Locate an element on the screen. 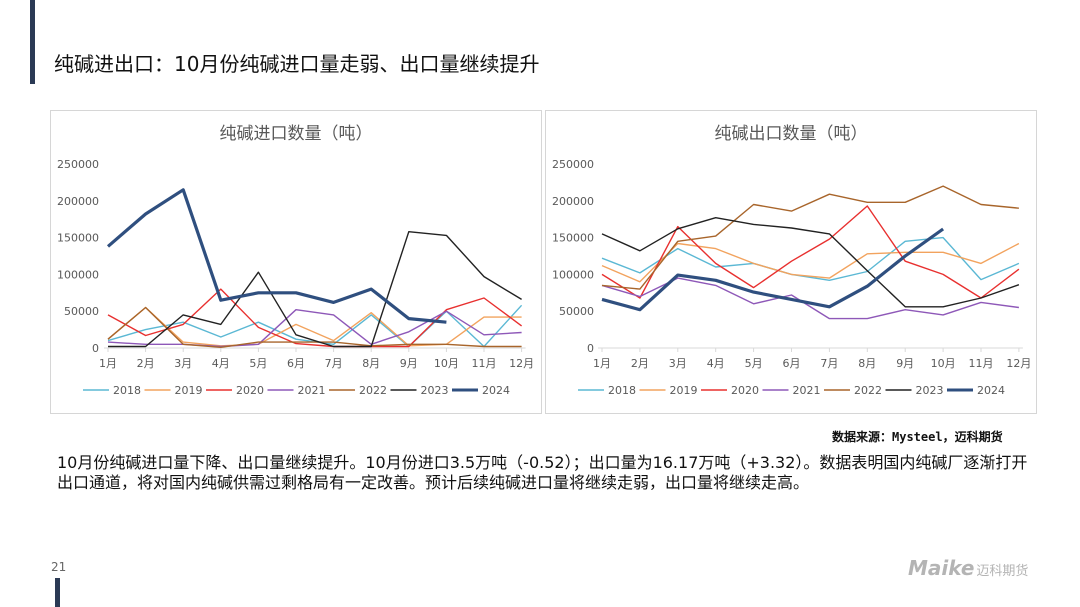 The image size is (1080, 607). import-chart-x-tick-label: 3月 is located at coordinates (183, 363).